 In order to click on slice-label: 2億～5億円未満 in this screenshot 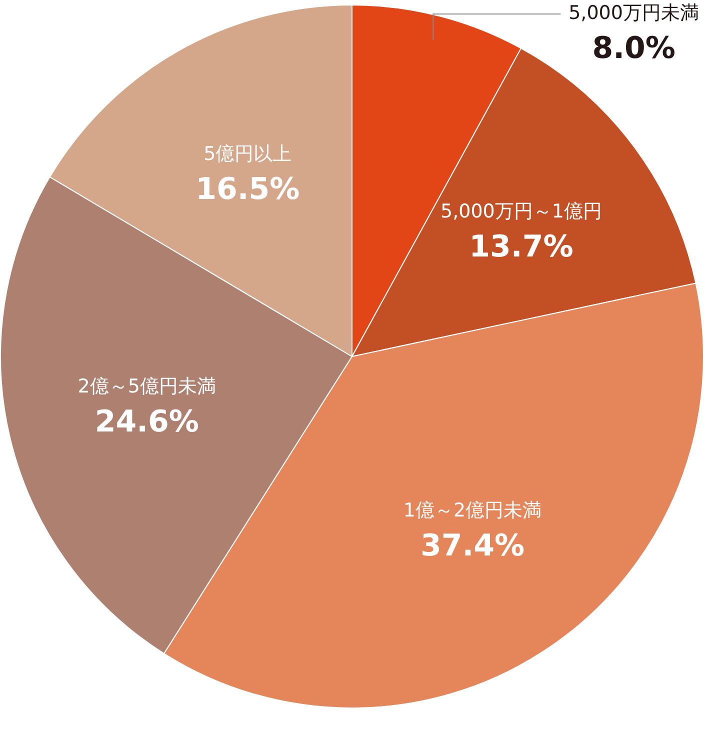, I will do `click(147, 387)`.